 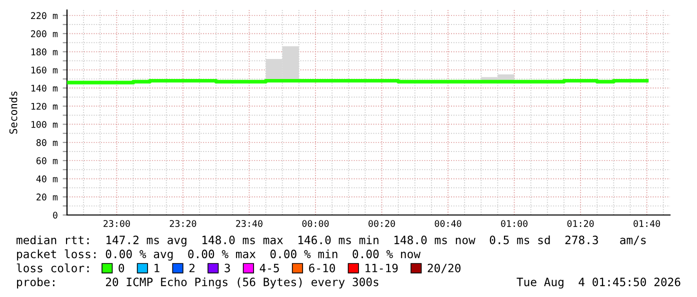 I want to click on text: packet loss: 0.00 % avg 0.00 % max 0.00 % min 0.00 % now, so click(x=219, y=255).